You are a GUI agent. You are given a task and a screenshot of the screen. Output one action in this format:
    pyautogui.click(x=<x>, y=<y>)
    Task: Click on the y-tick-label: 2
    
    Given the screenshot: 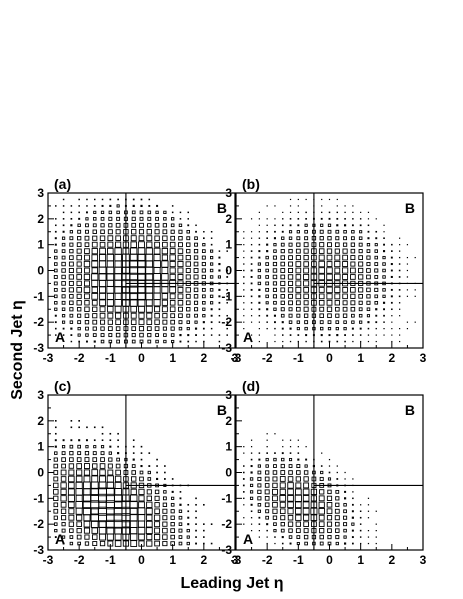 What is the action you would take?
    pyautogui.click(x=40, y=219)
    